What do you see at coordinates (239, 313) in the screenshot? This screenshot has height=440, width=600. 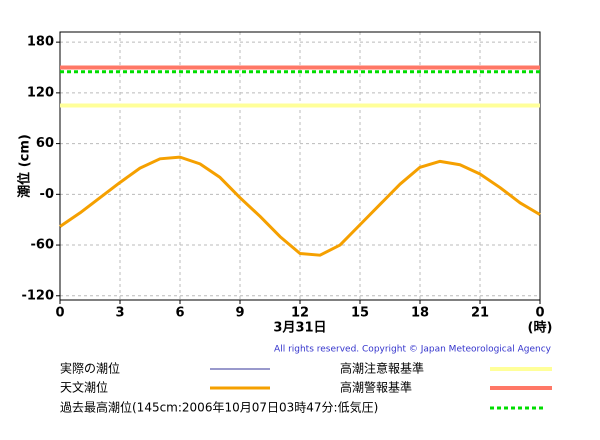 I see `x-tick-label: 9` at bounding box center [239, 313].